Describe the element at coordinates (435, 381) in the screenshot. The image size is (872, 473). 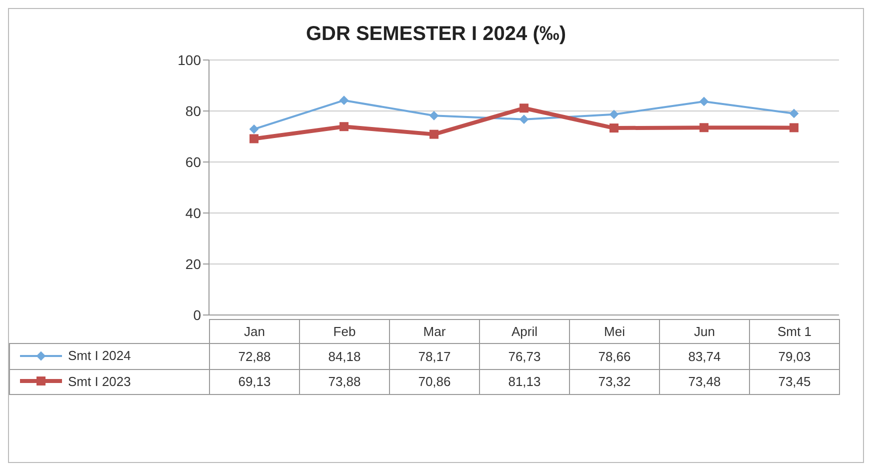
I see `data-label: 70,86` at that location.